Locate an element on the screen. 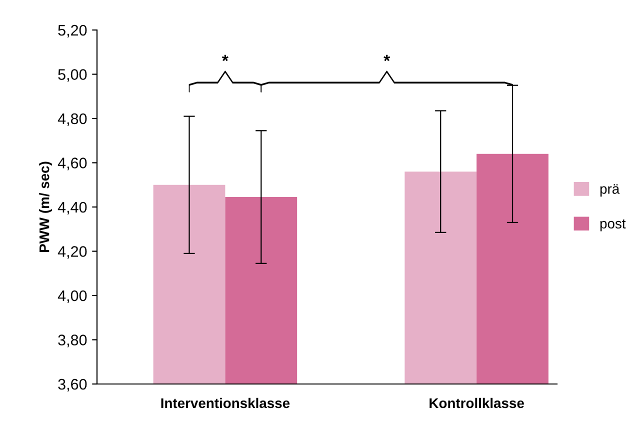  y-axis-title: PWW (m/ sec) is located at coordinates (45, 207).